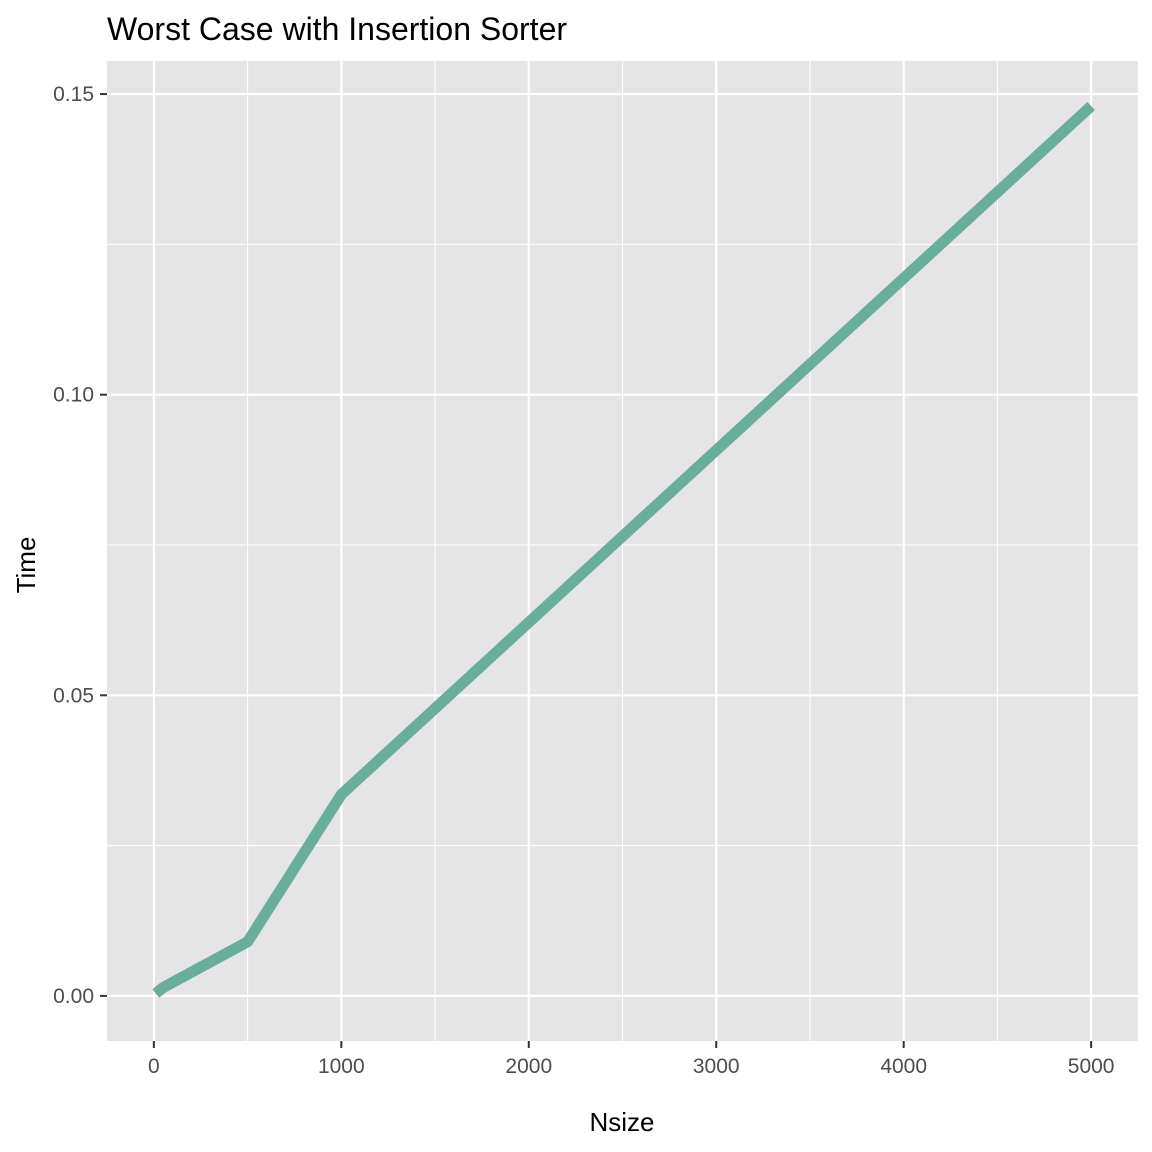 The width and height of the screenshot is (1152, 1152). What do you see at coordinates (1091, 1066) in the screenshot?
I see `x-tick-label: 5000` at bounding box center [1091, 1066].